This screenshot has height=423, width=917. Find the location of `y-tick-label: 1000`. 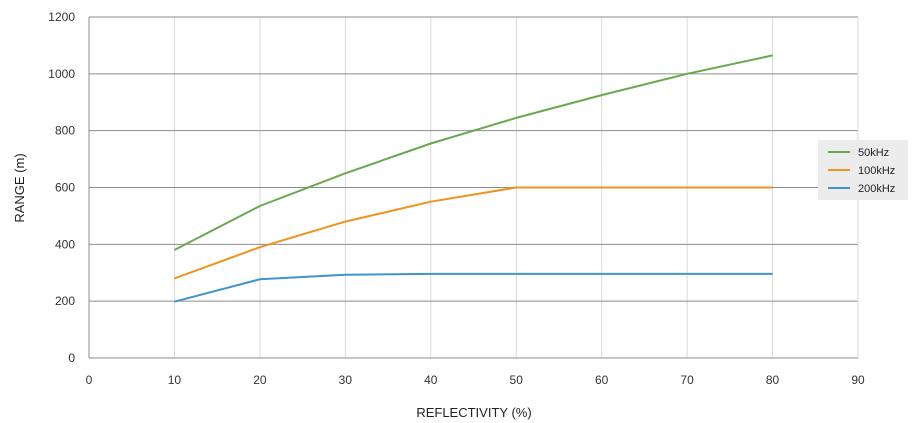

y-tick-label: 1000 is located at coordinates (61, 74).